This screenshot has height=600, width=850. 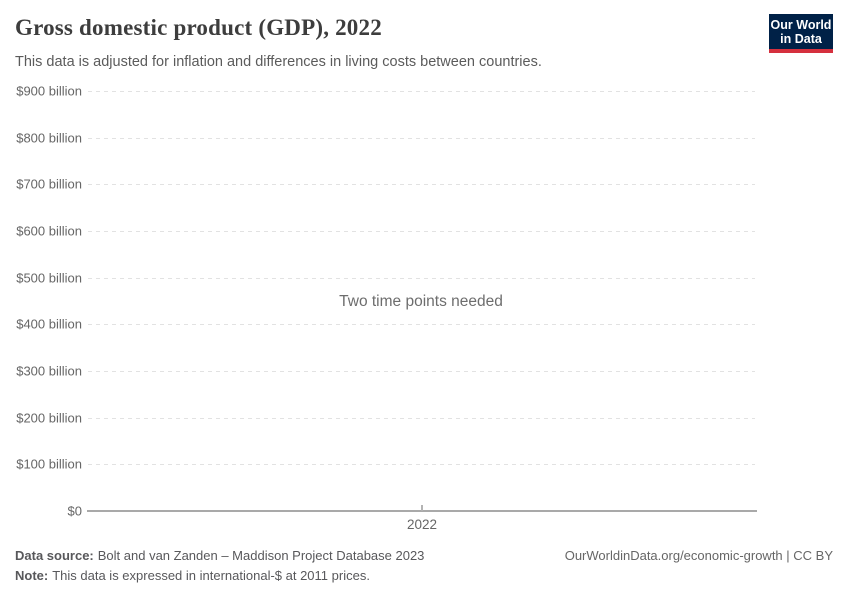 What do you see at coordinates (801, 25) in the screenshot?
I see `owid-logo-line1: Our World` at bounding box center [801, 25].